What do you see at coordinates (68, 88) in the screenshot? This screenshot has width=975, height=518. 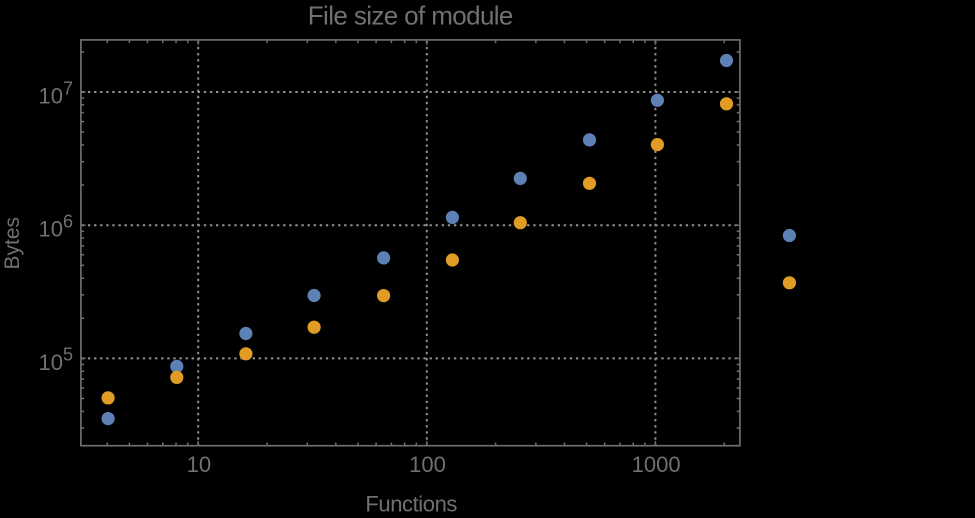 I see `svg-text: 7` at bounding box center [68, 88].